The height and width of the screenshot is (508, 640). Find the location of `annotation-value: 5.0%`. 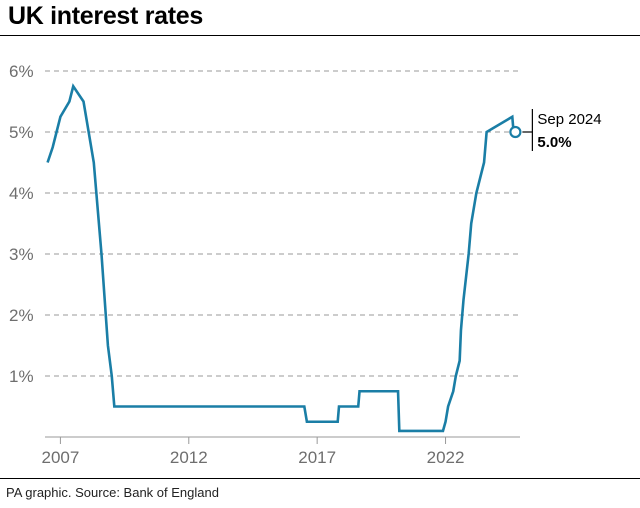

annotation-value: 5.0% is located at coordinates (554, 142).